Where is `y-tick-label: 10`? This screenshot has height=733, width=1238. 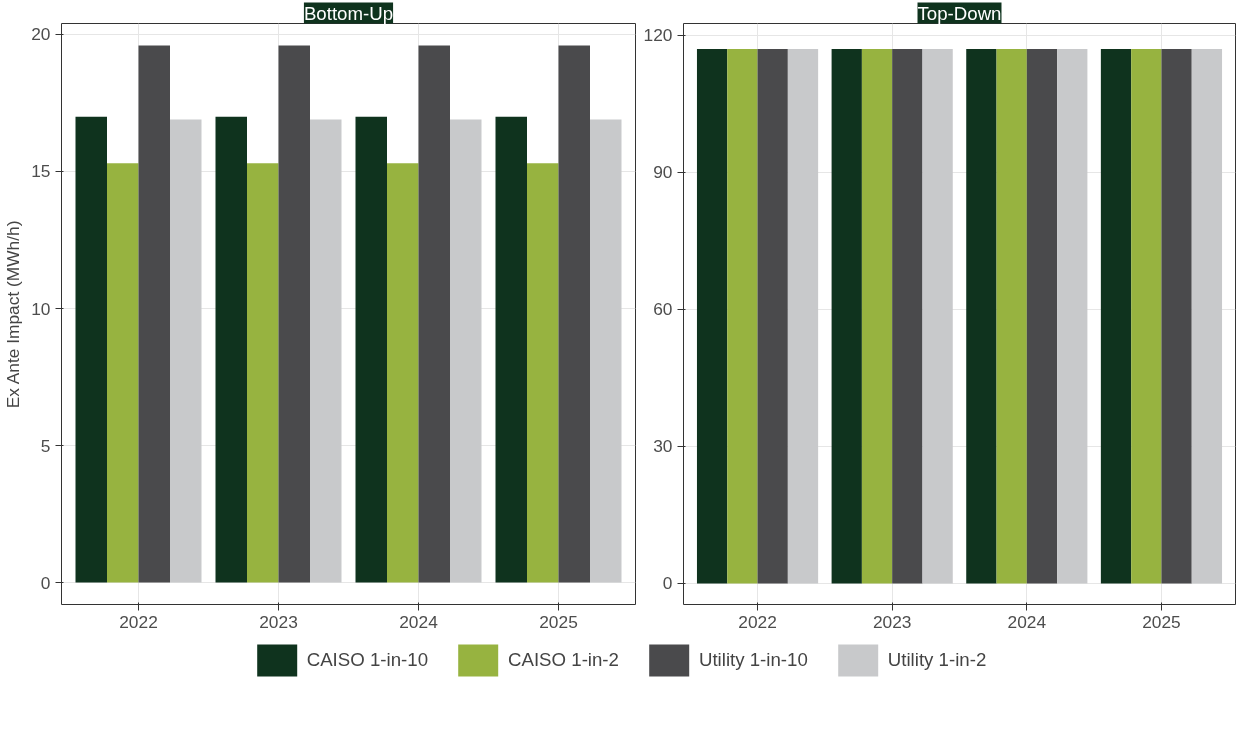
y-tick-label: 10 is located at coordinates (41, 308).